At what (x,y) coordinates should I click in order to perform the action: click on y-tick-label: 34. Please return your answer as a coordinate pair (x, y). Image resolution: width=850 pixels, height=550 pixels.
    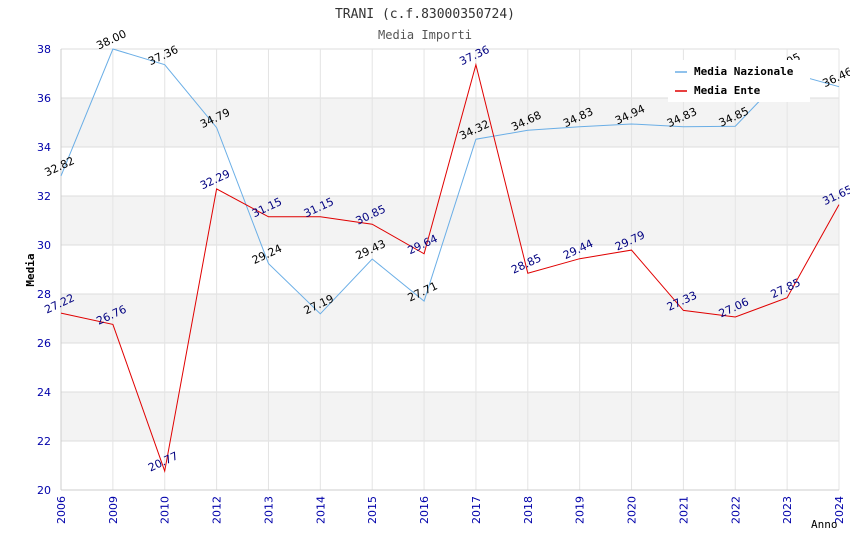
    Looking at the image, I should click on (44, 147).